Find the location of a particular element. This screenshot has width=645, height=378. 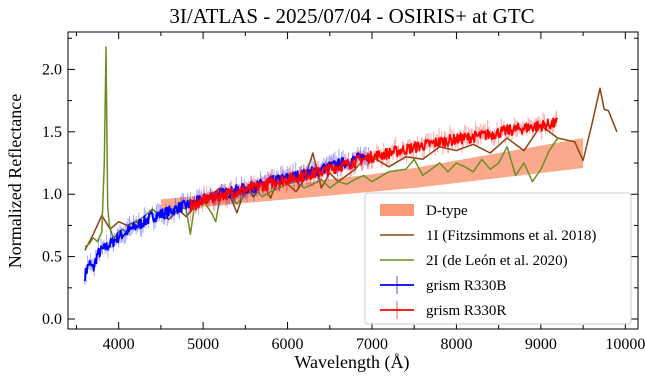

x-tick-label: 9000 is located at coordinates (541, 344).